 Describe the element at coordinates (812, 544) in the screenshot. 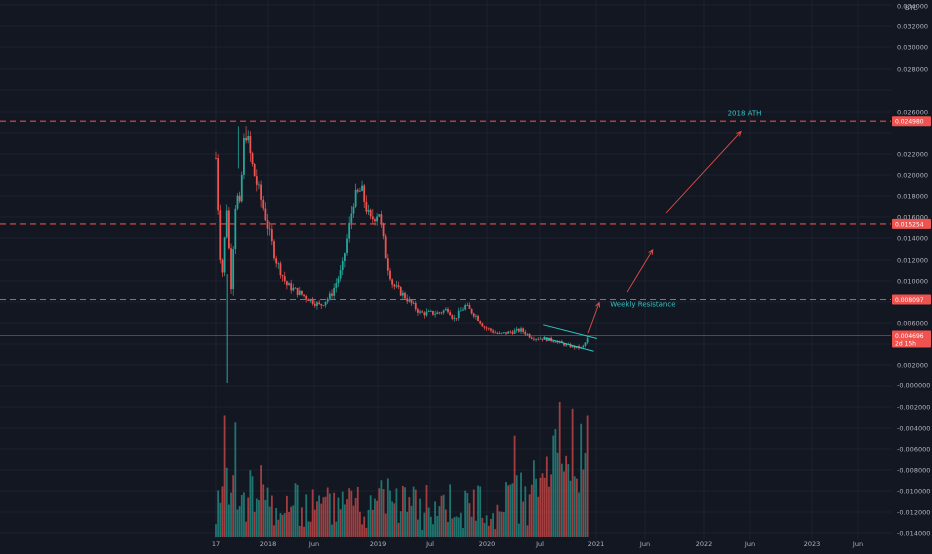

I see `x-tick-label: 2023` at that location.